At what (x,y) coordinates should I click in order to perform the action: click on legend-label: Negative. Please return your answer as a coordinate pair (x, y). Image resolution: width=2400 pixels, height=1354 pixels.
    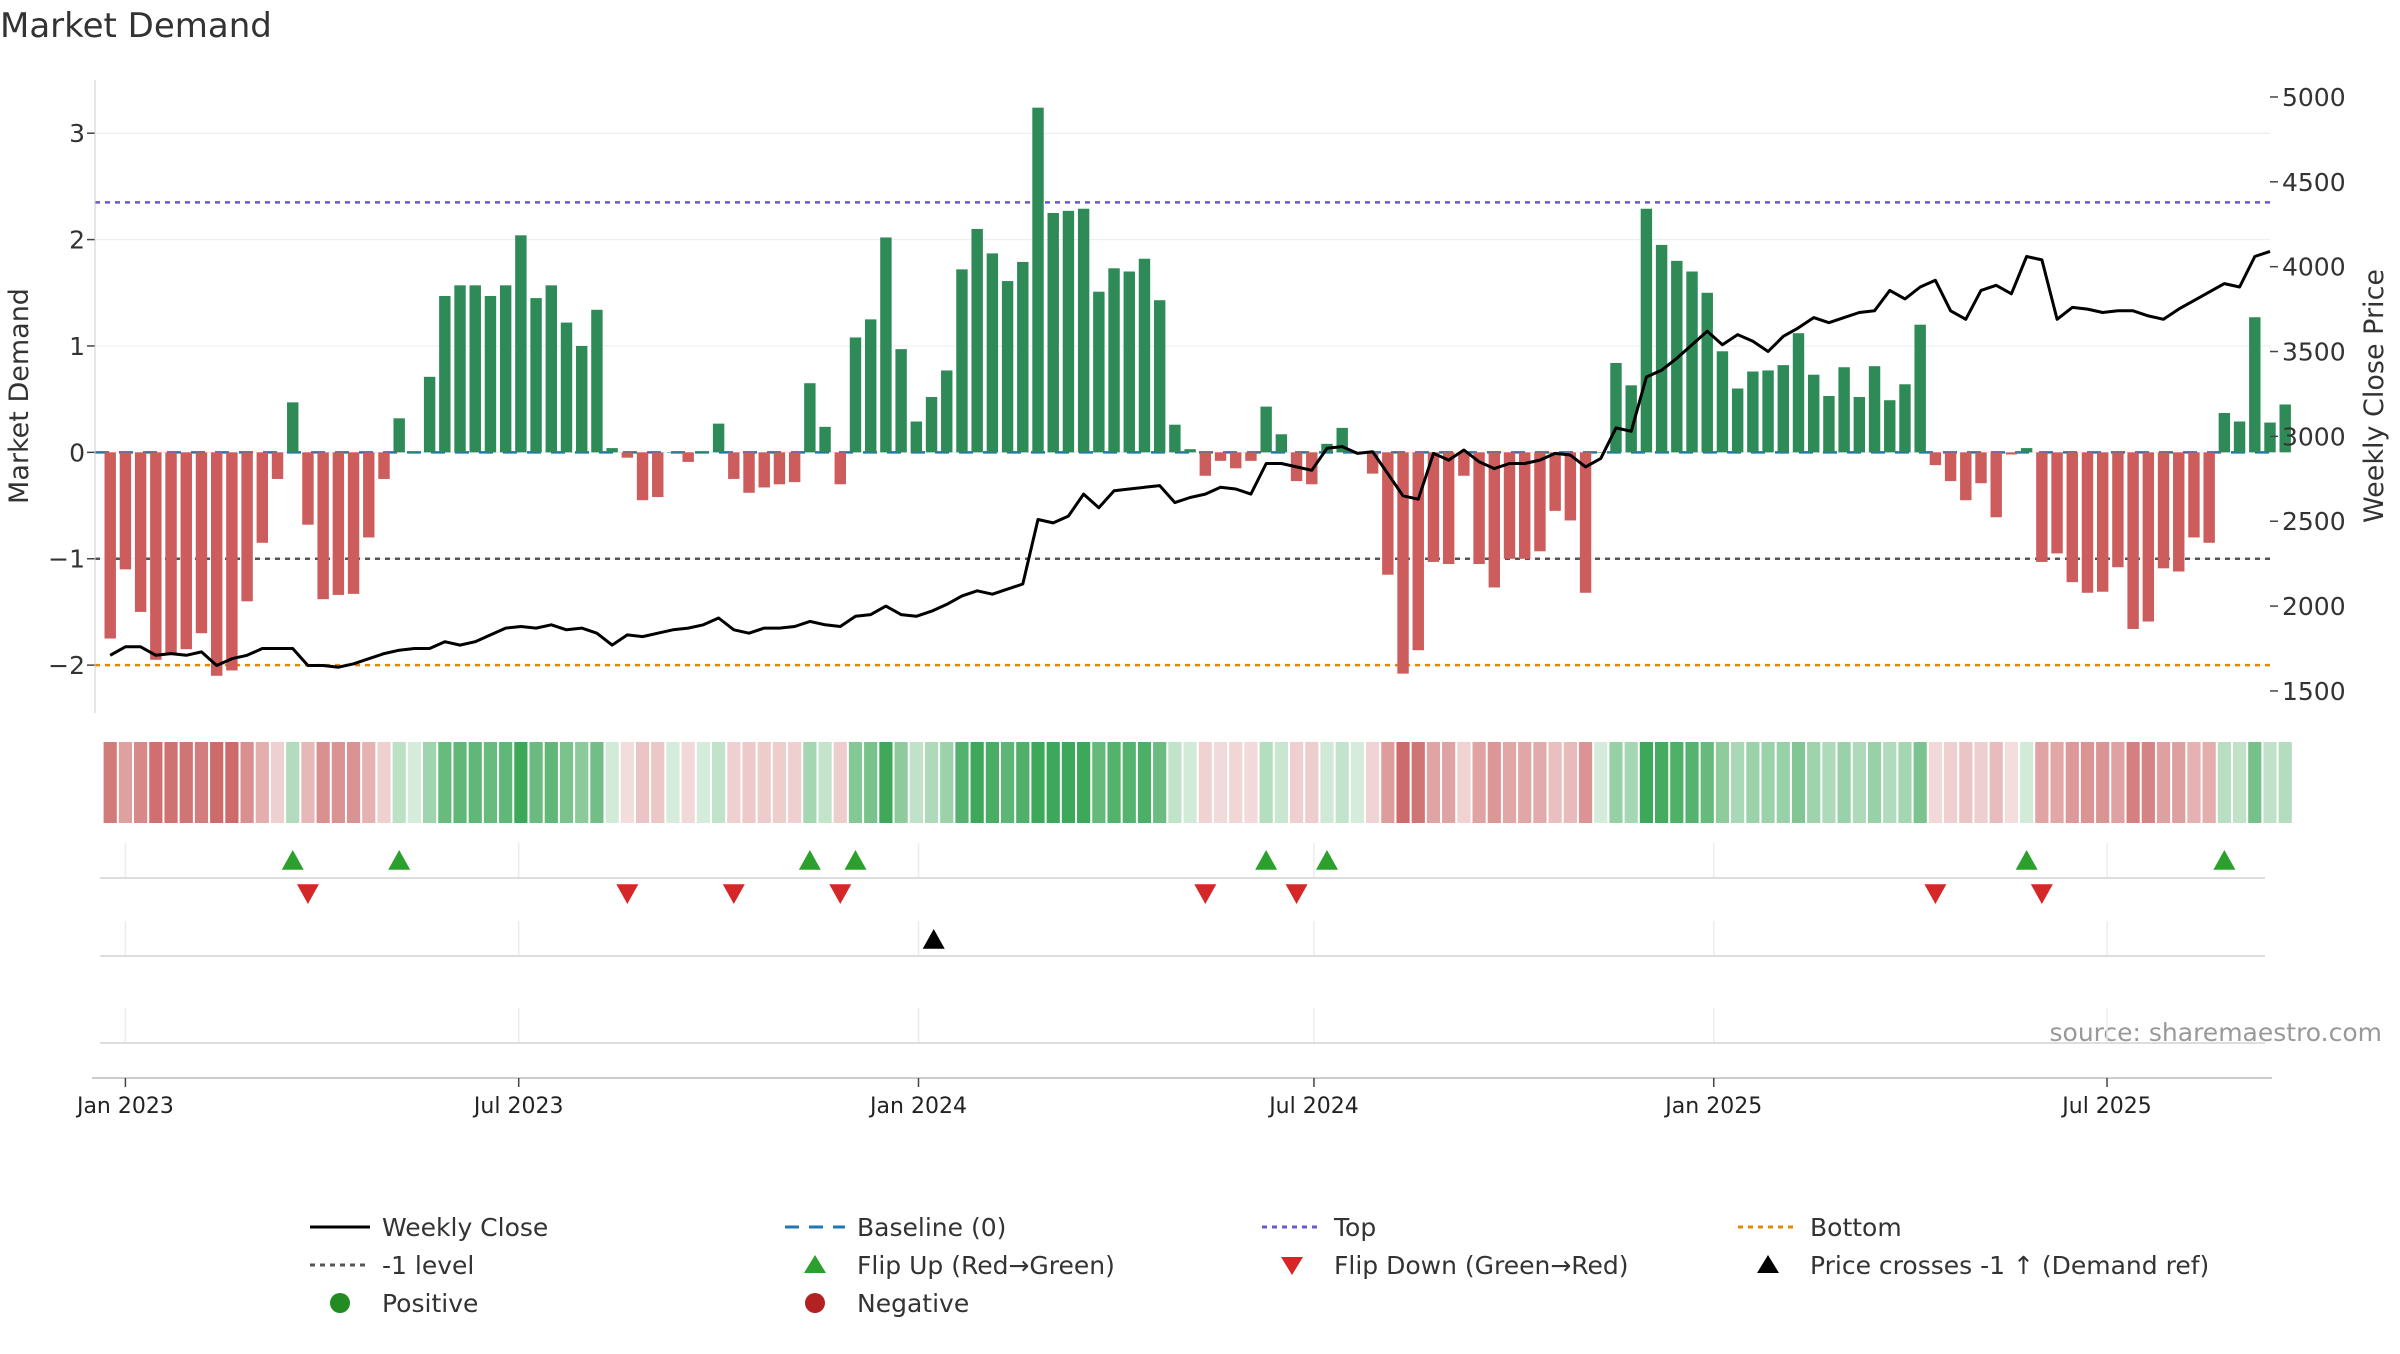
    Looking at the image, I should click on (913, 1303).